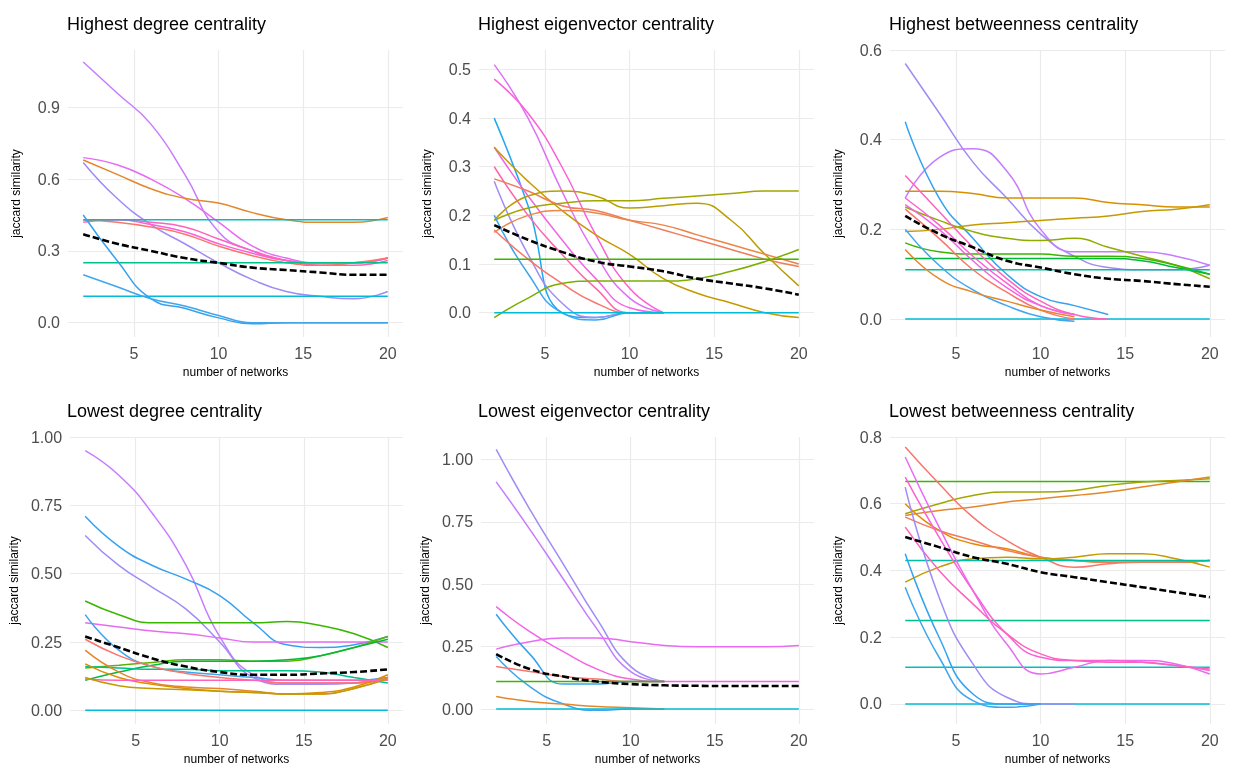 The image size is (1233, 775). What do you see at coordinates (167, 24) in the screenshot?
I see `chart-title: Highest degree centrality` at bounding box center [167, 24].